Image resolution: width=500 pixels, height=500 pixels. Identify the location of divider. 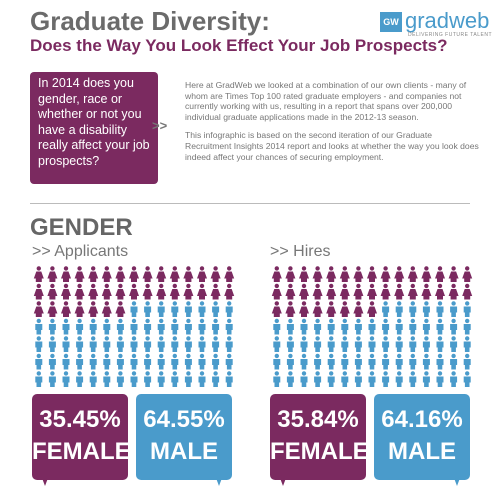
(250, 203).